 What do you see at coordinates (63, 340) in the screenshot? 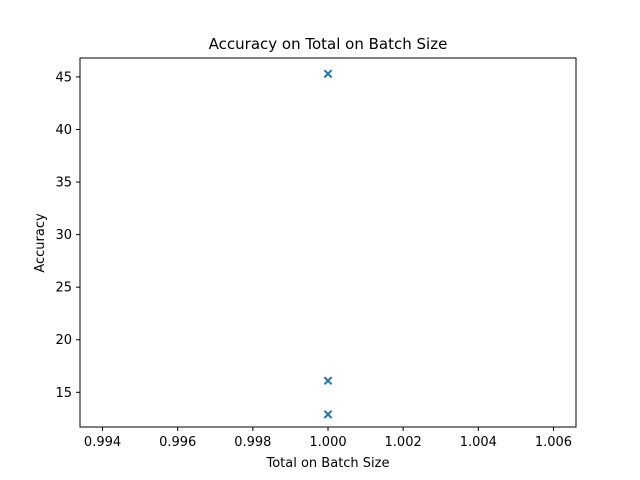
I see `y-tick-label: 20` at bounding box center [63, 340].